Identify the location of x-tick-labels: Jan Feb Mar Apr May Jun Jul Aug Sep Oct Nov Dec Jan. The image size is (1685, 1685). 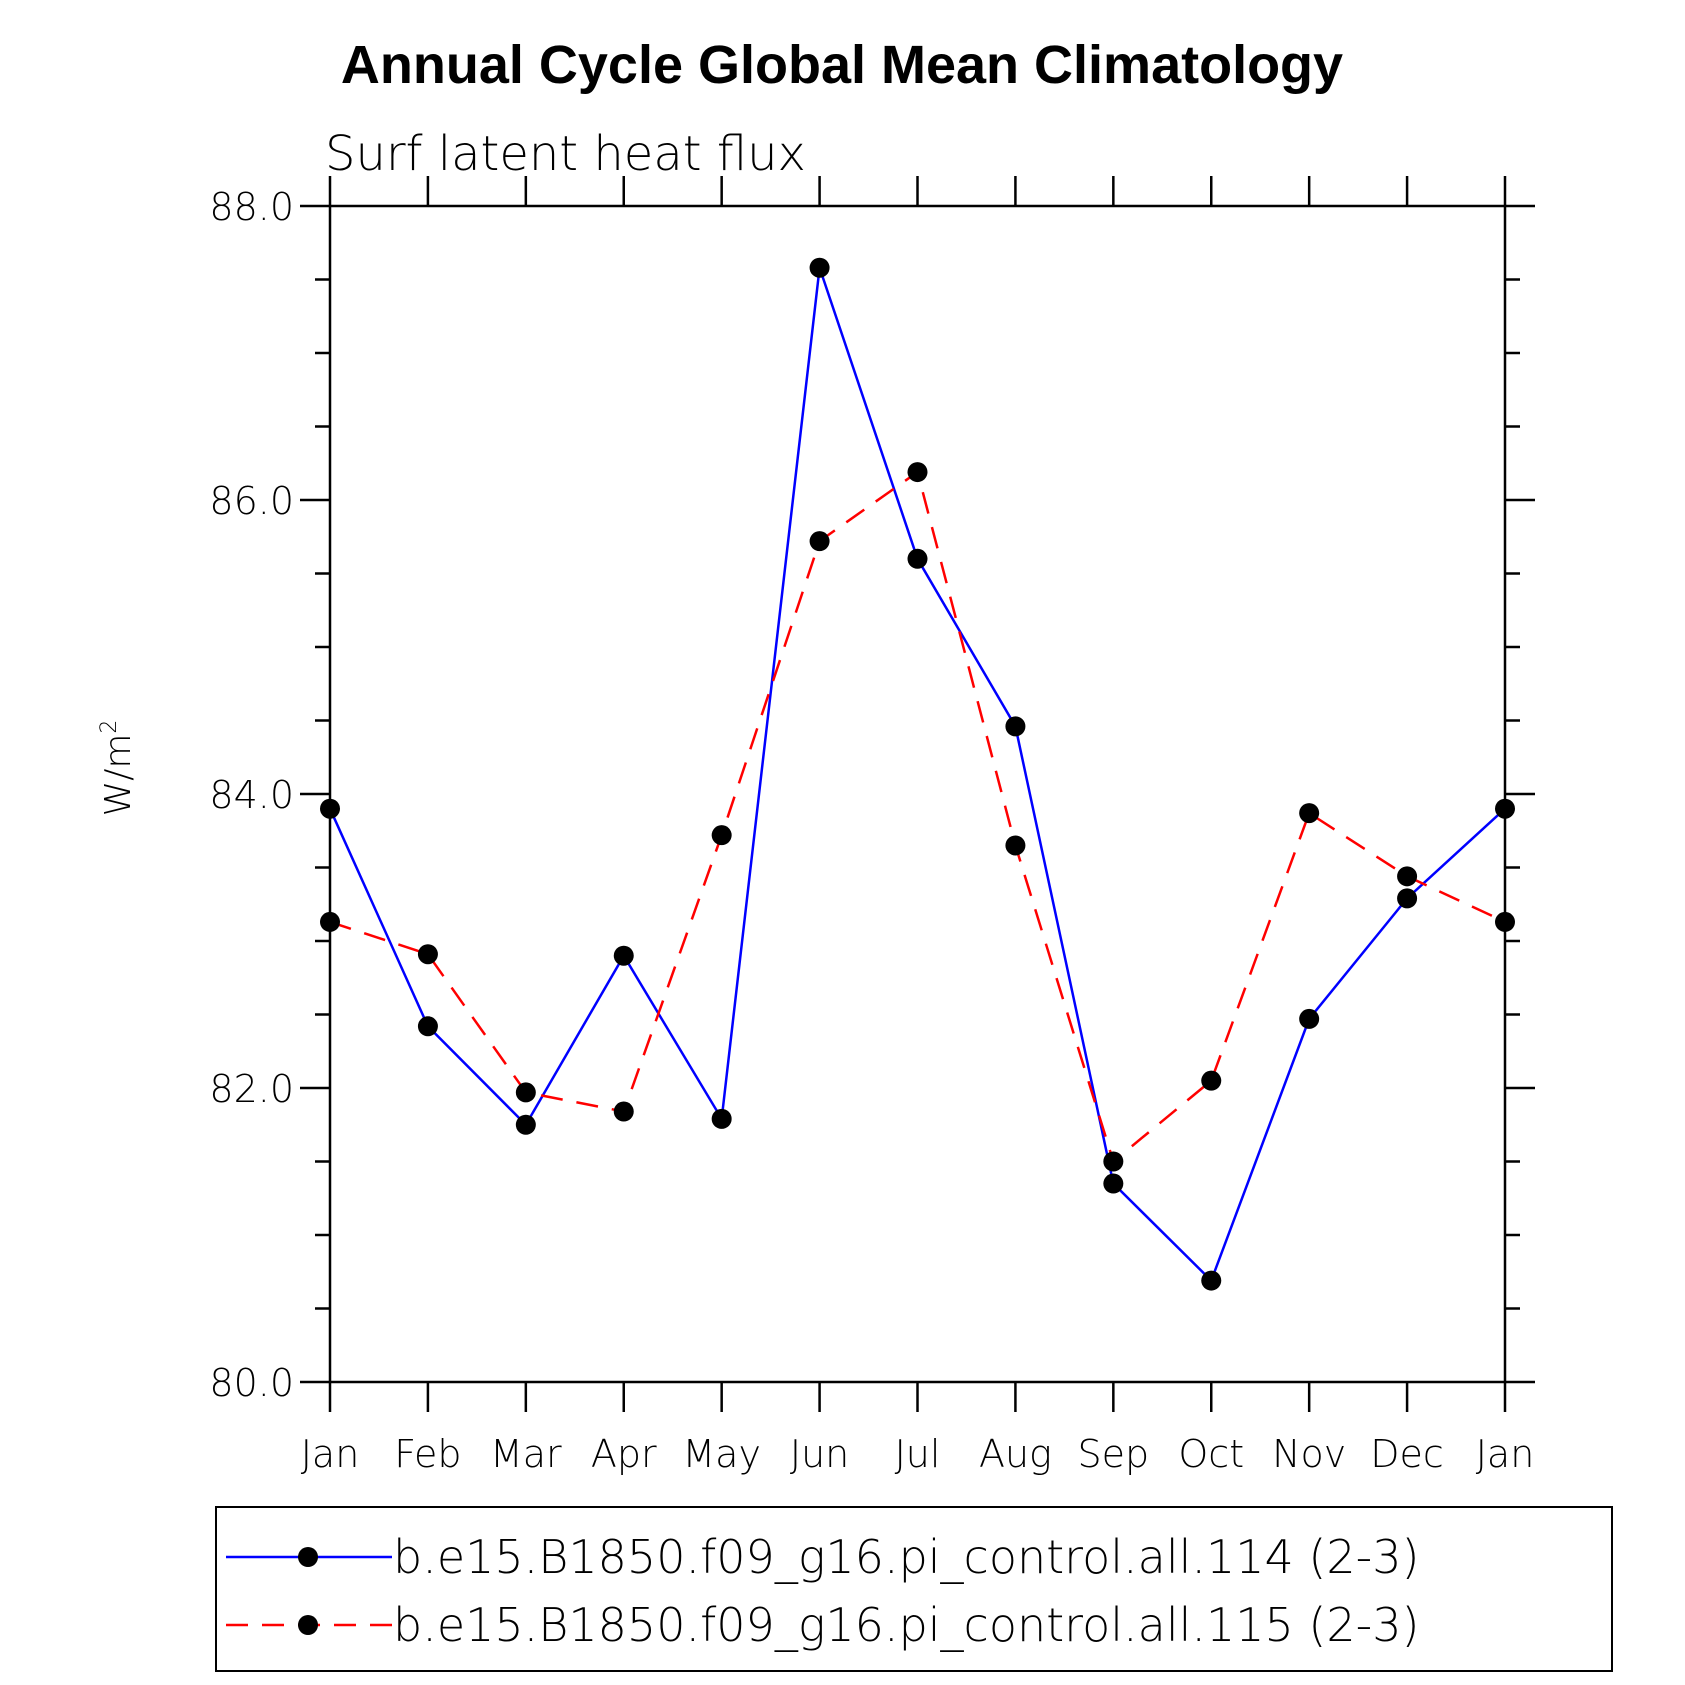
(918, 1454).